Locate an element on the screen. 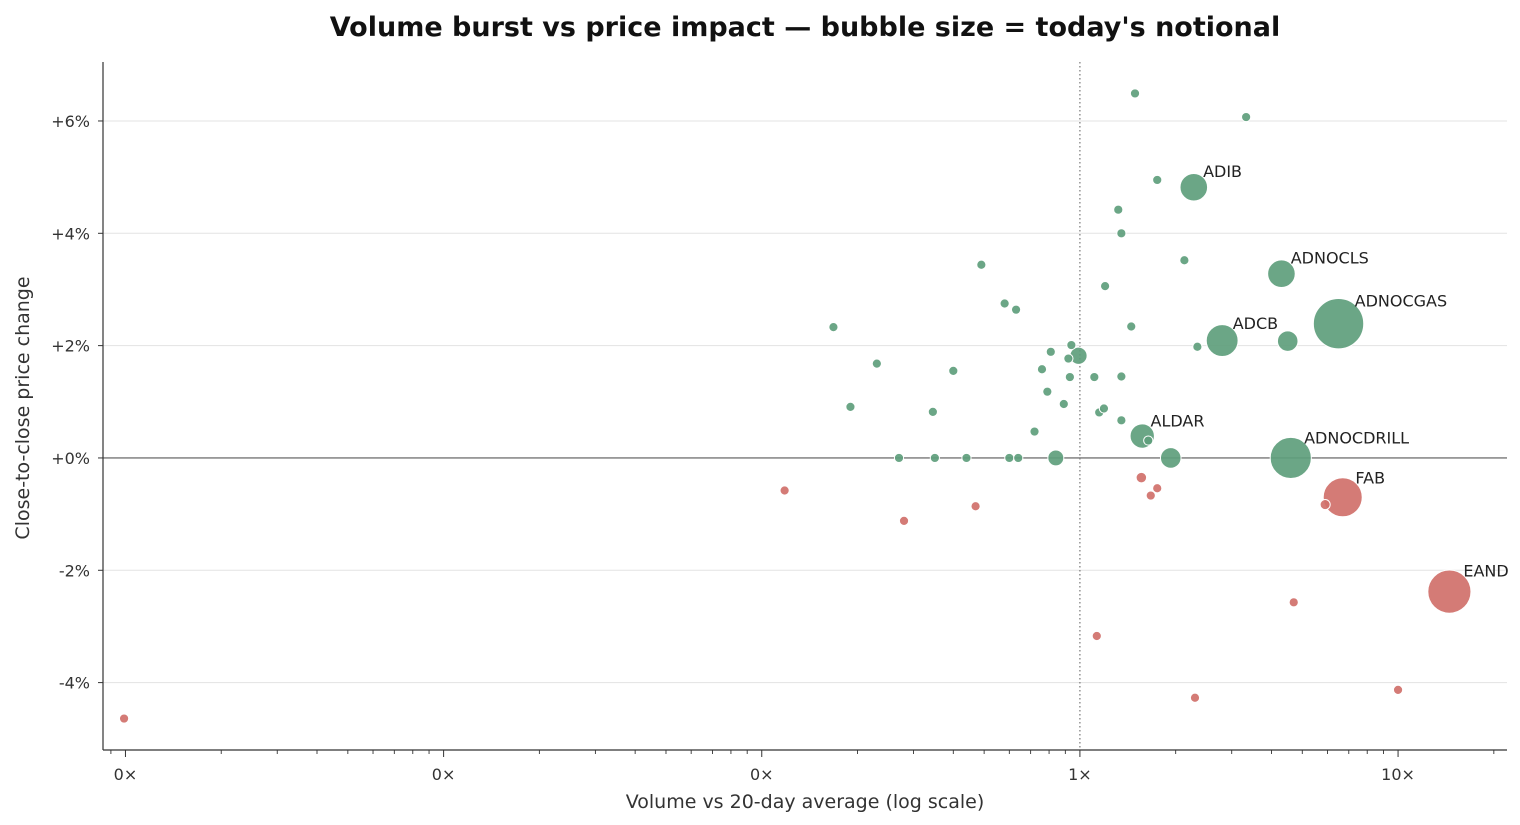 This screenshot has height=825, width=1520. point-adnocgas is located at coordinates (1338, 324).